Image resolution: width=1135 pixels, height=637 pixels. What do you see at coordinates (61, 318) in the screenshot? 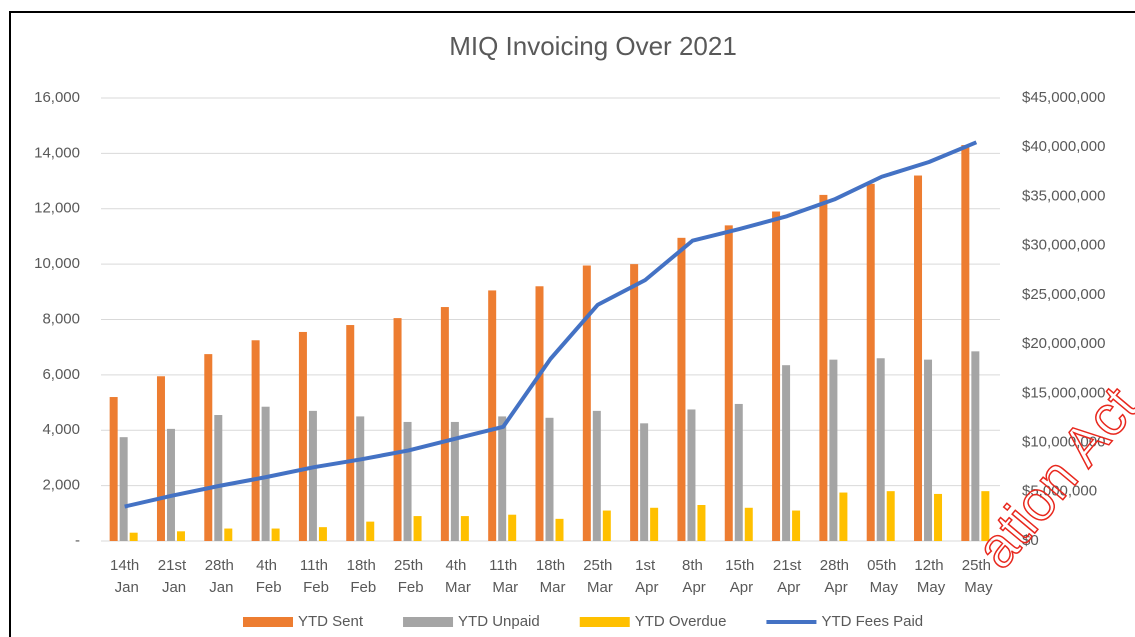
I see `y-tick-label: 8,000` at bounding box center [61, 318].